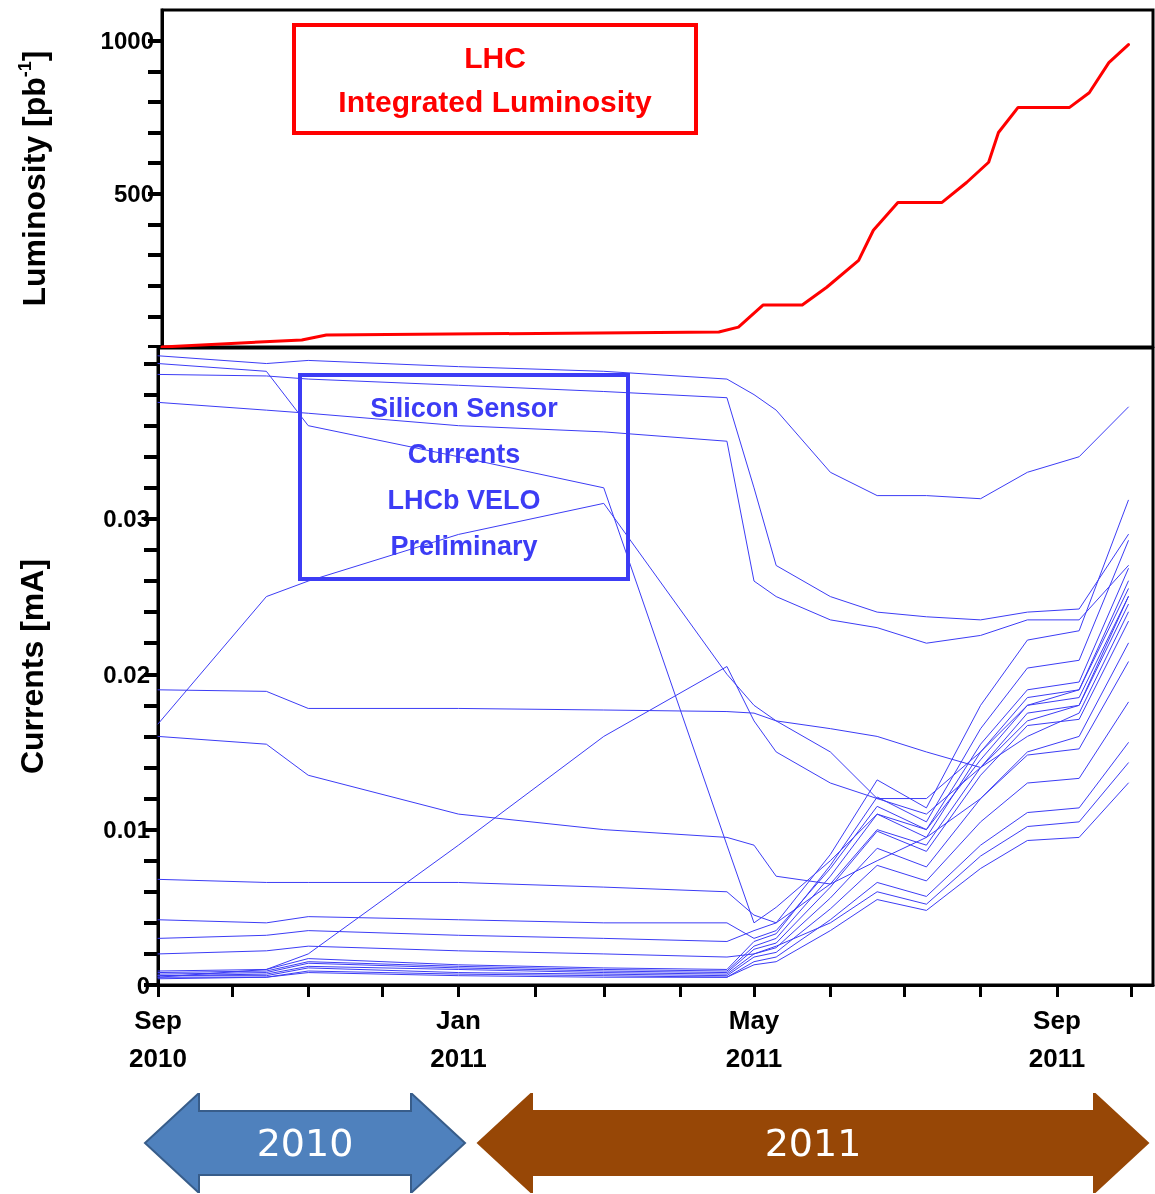  I want to click on y-tick-label: 1000, so click(127, 41).